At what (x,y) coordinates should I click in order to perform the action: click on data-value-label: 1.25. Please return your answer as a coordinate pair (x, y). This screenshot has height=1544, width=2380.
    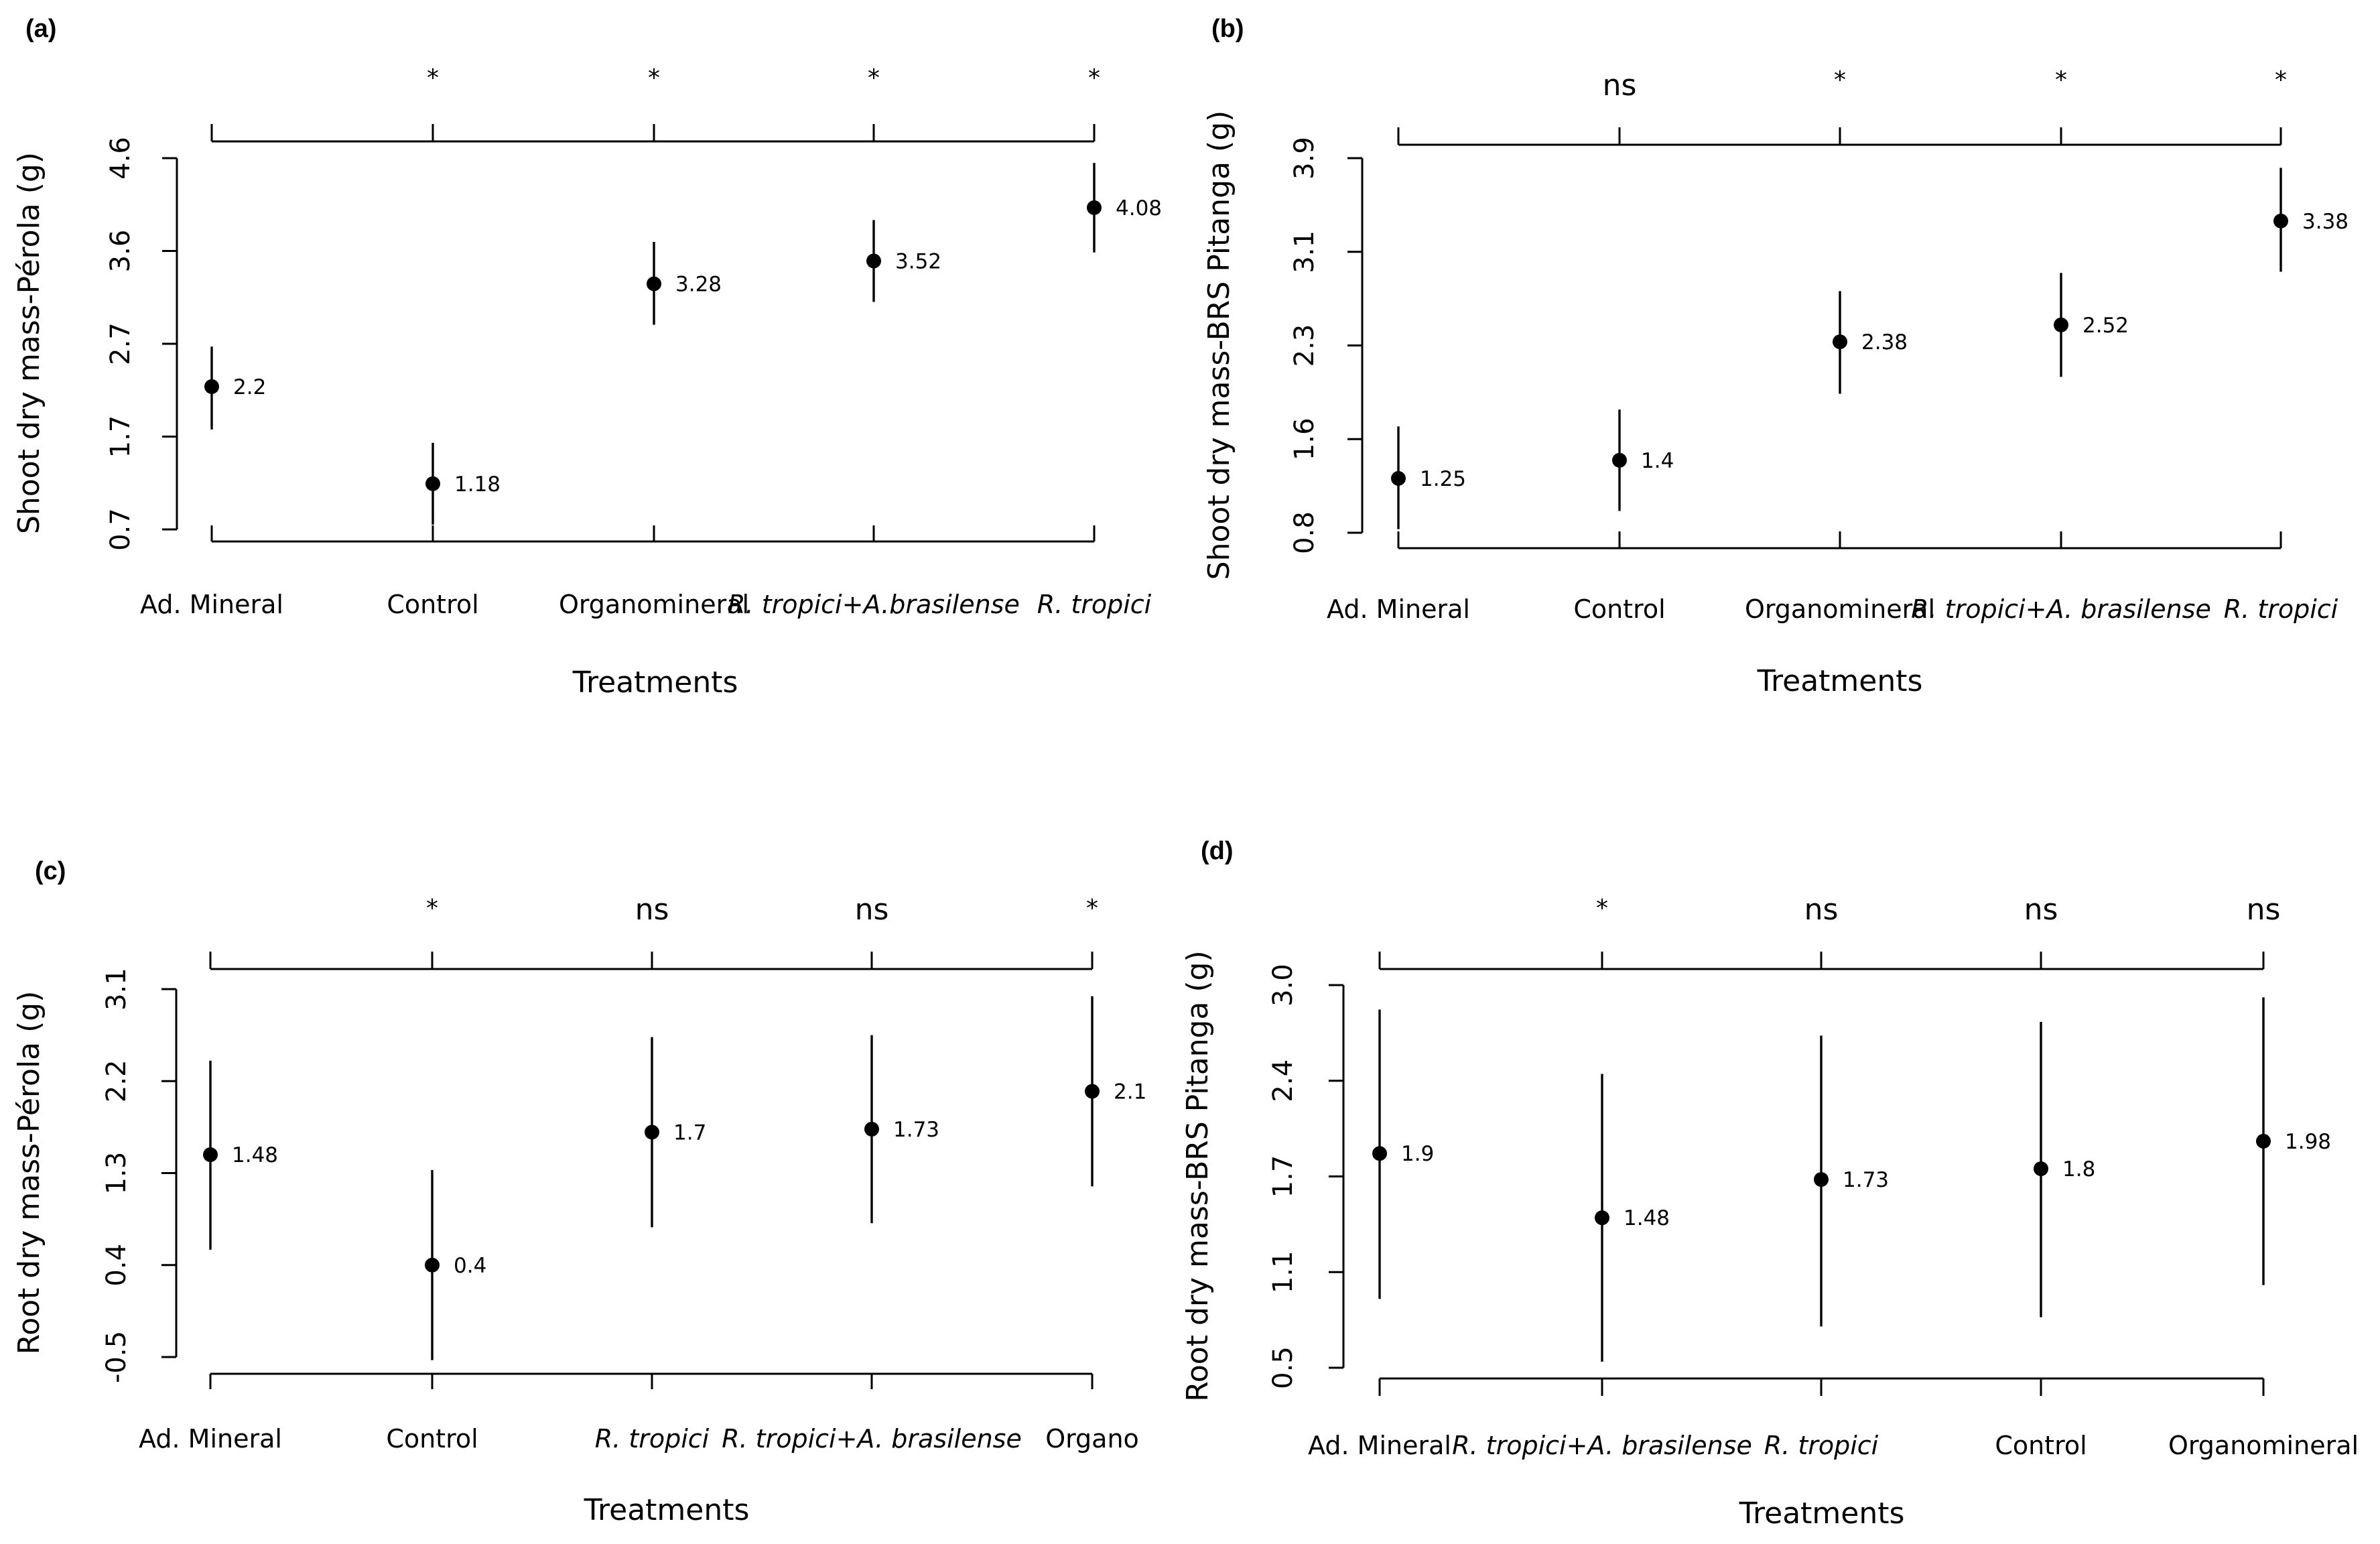
    Looking at the image, I should click on (1443, 479).